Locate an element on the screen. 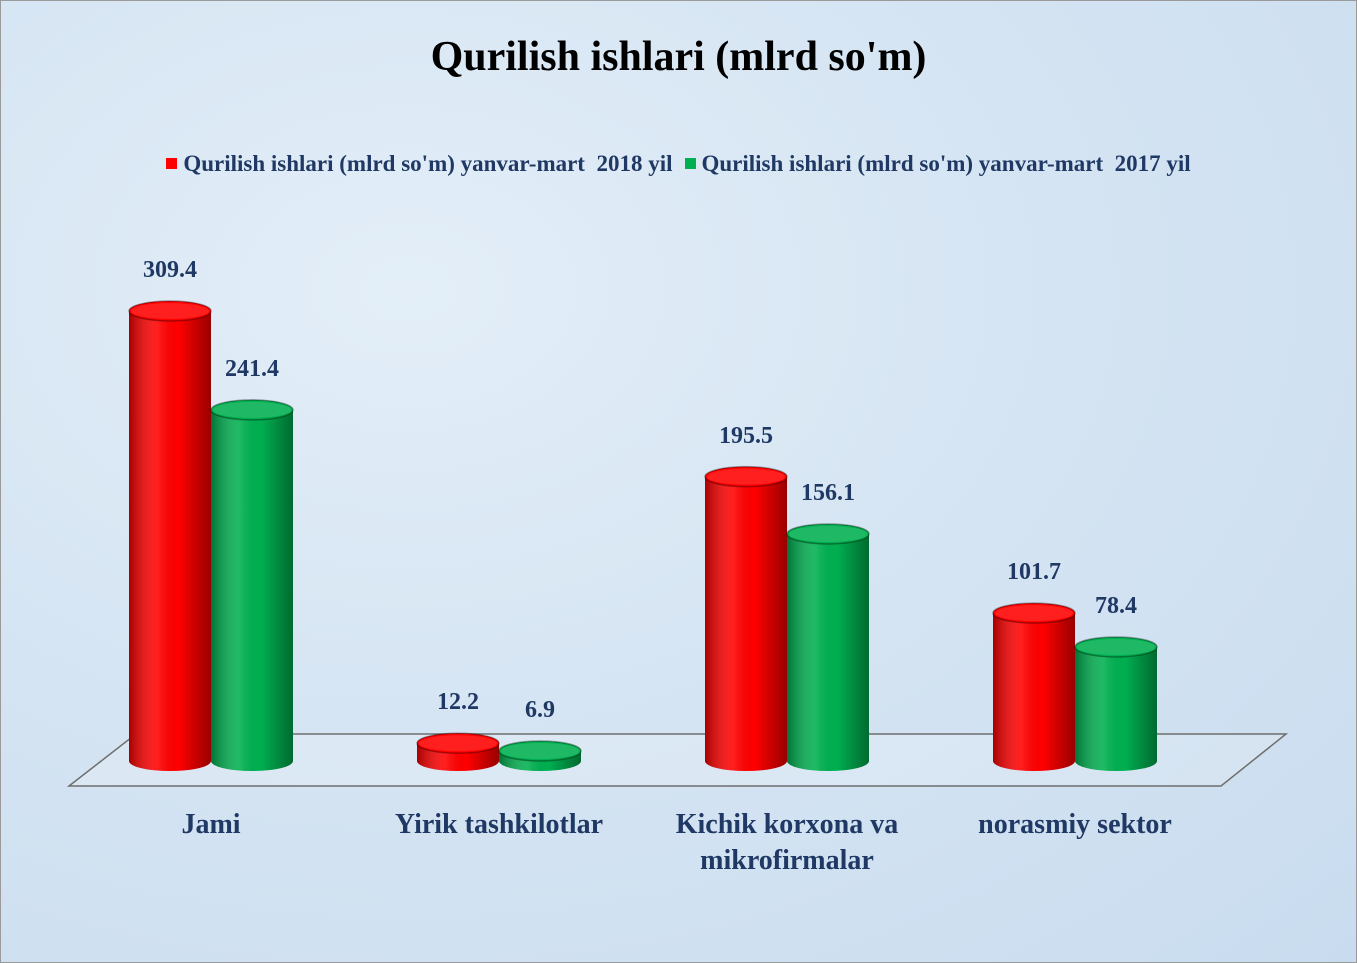 This screenshot has width=1357, height=963. data-label: 195.5 is located at coordinates (746, 435).